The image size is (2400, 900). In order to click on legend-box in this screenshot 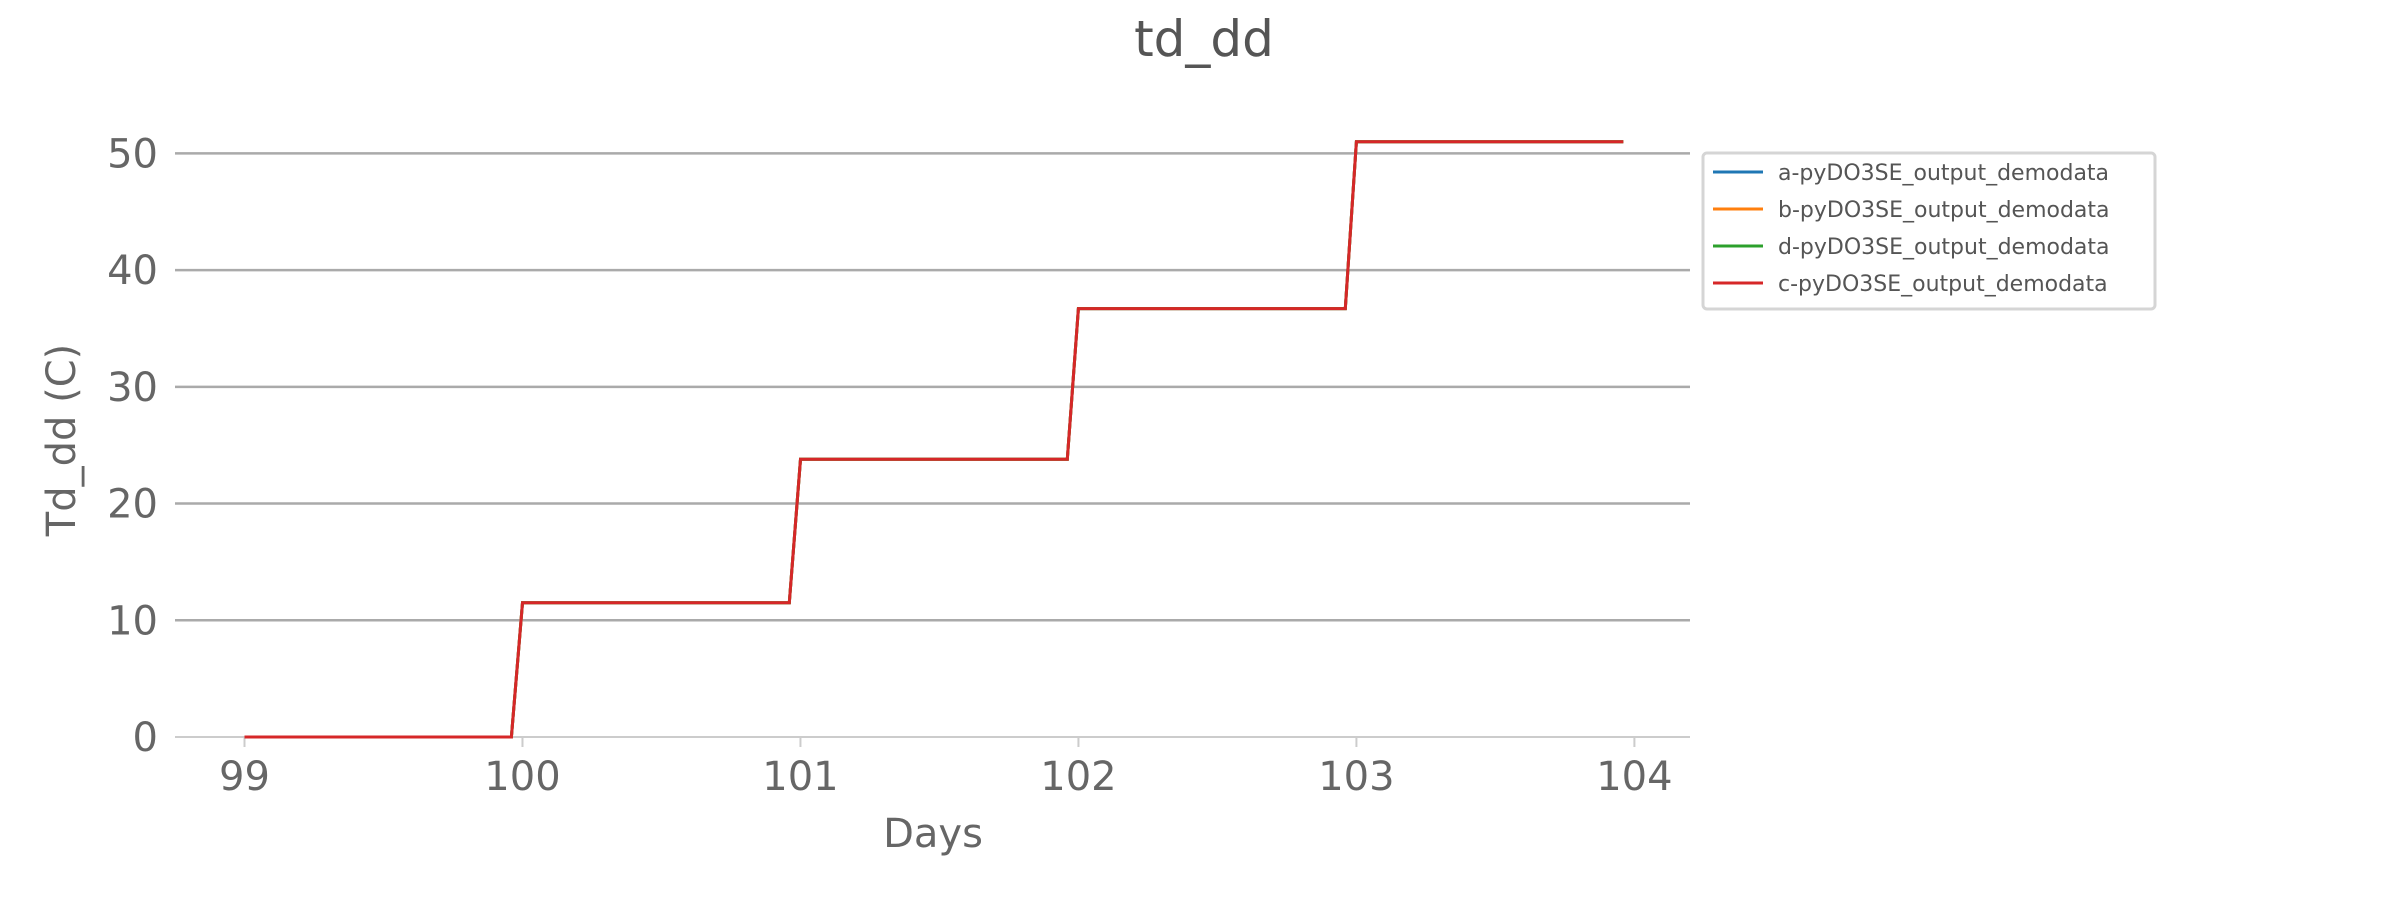, I will do `click(1929, 231)`.